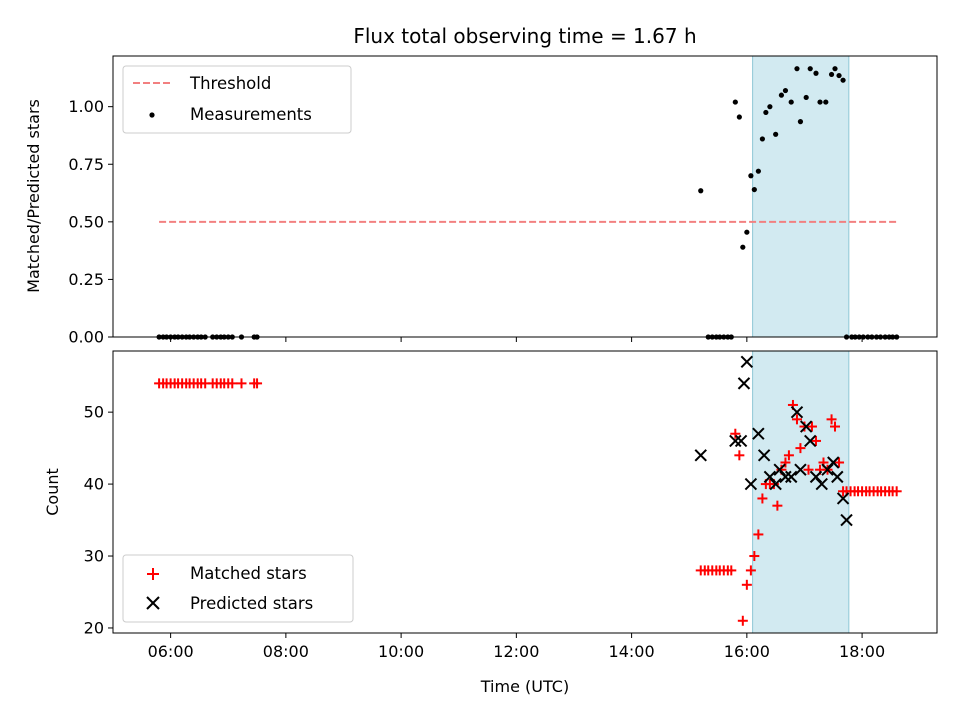 The width and height of the screenshot is (960, 720). I want to click on top-y-axis-label: Matched/Predicted stars, so click(33, 196).